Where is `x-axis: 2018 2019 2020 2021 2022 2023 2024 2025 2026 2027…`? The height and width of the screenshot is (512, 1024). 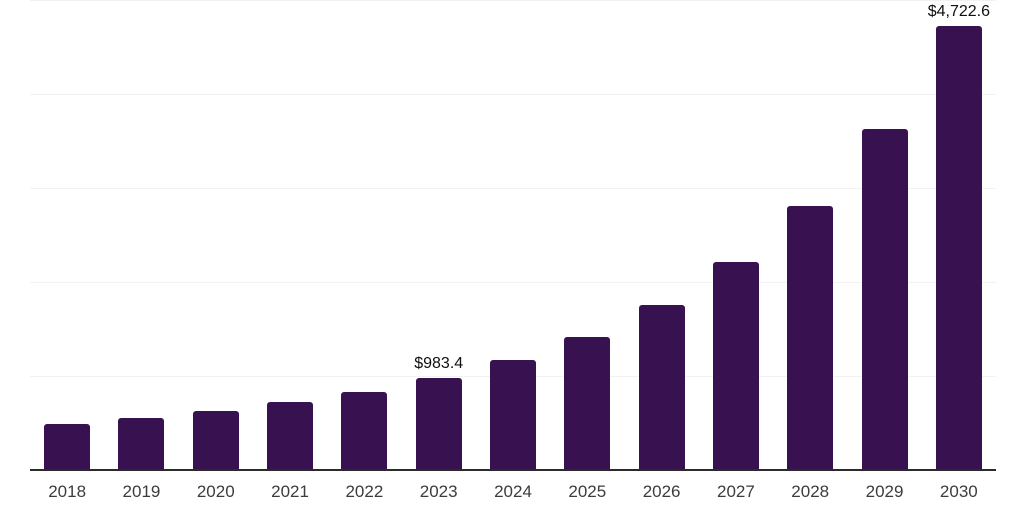
x-axis: 2018 2019 2020 2021 2022 2023 2024 2025 2026 2027… is located at coordinates (513, 494).